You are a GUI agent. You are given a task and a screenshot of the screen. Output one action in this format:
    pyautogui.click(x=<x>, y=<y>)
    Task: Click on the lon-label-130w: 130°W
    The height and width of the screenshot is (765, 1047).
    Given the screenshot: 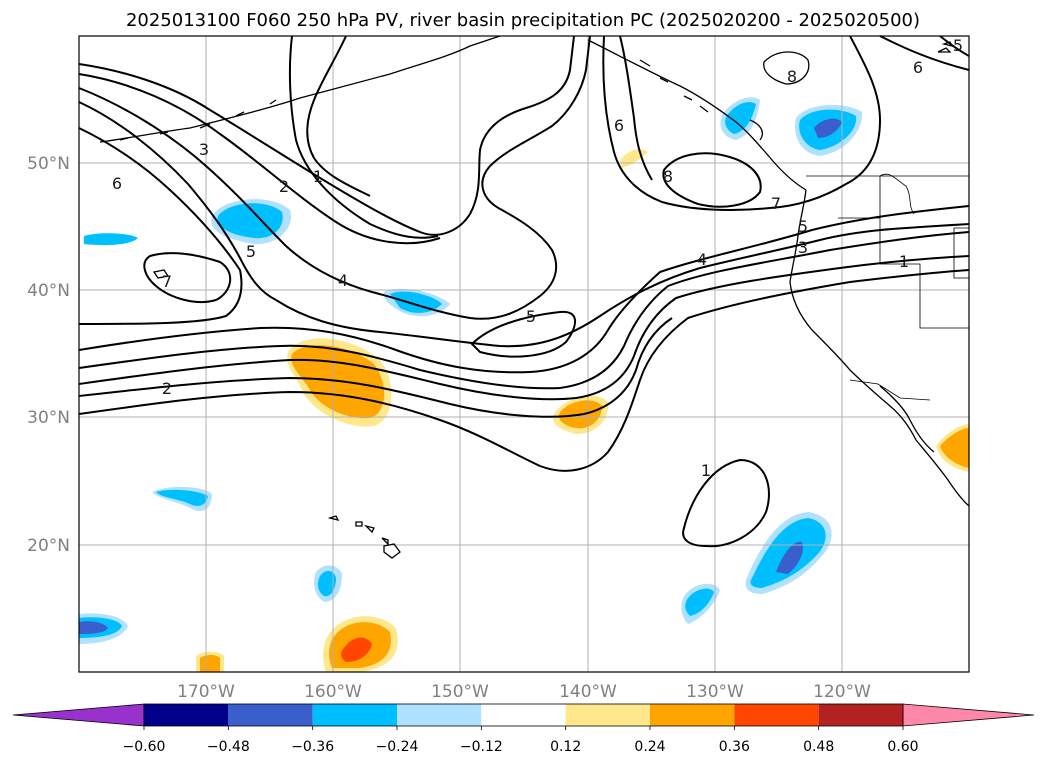 What is the action you would take?
    pyautogui.click(x=715, y=692)
    